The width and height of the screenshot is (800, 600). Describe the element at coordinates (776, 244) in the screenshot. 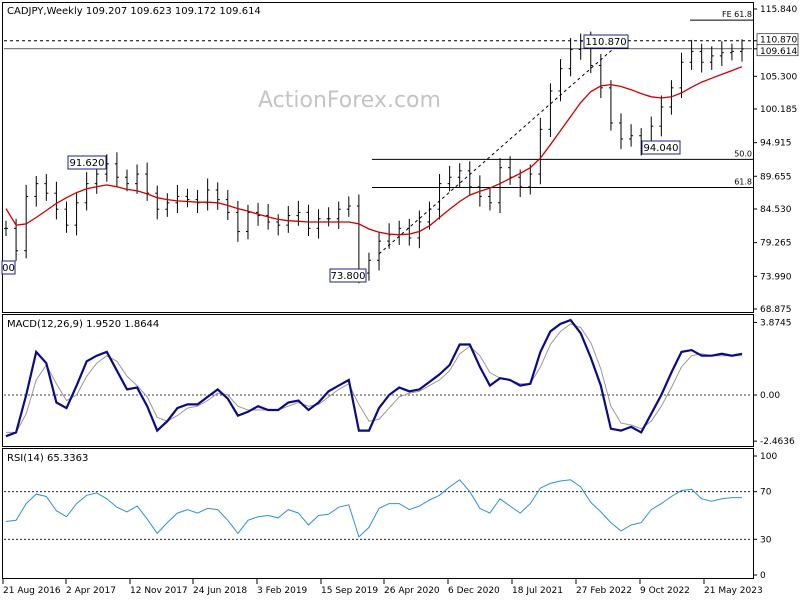

I see `y-tick-label: 79.265` at that location.